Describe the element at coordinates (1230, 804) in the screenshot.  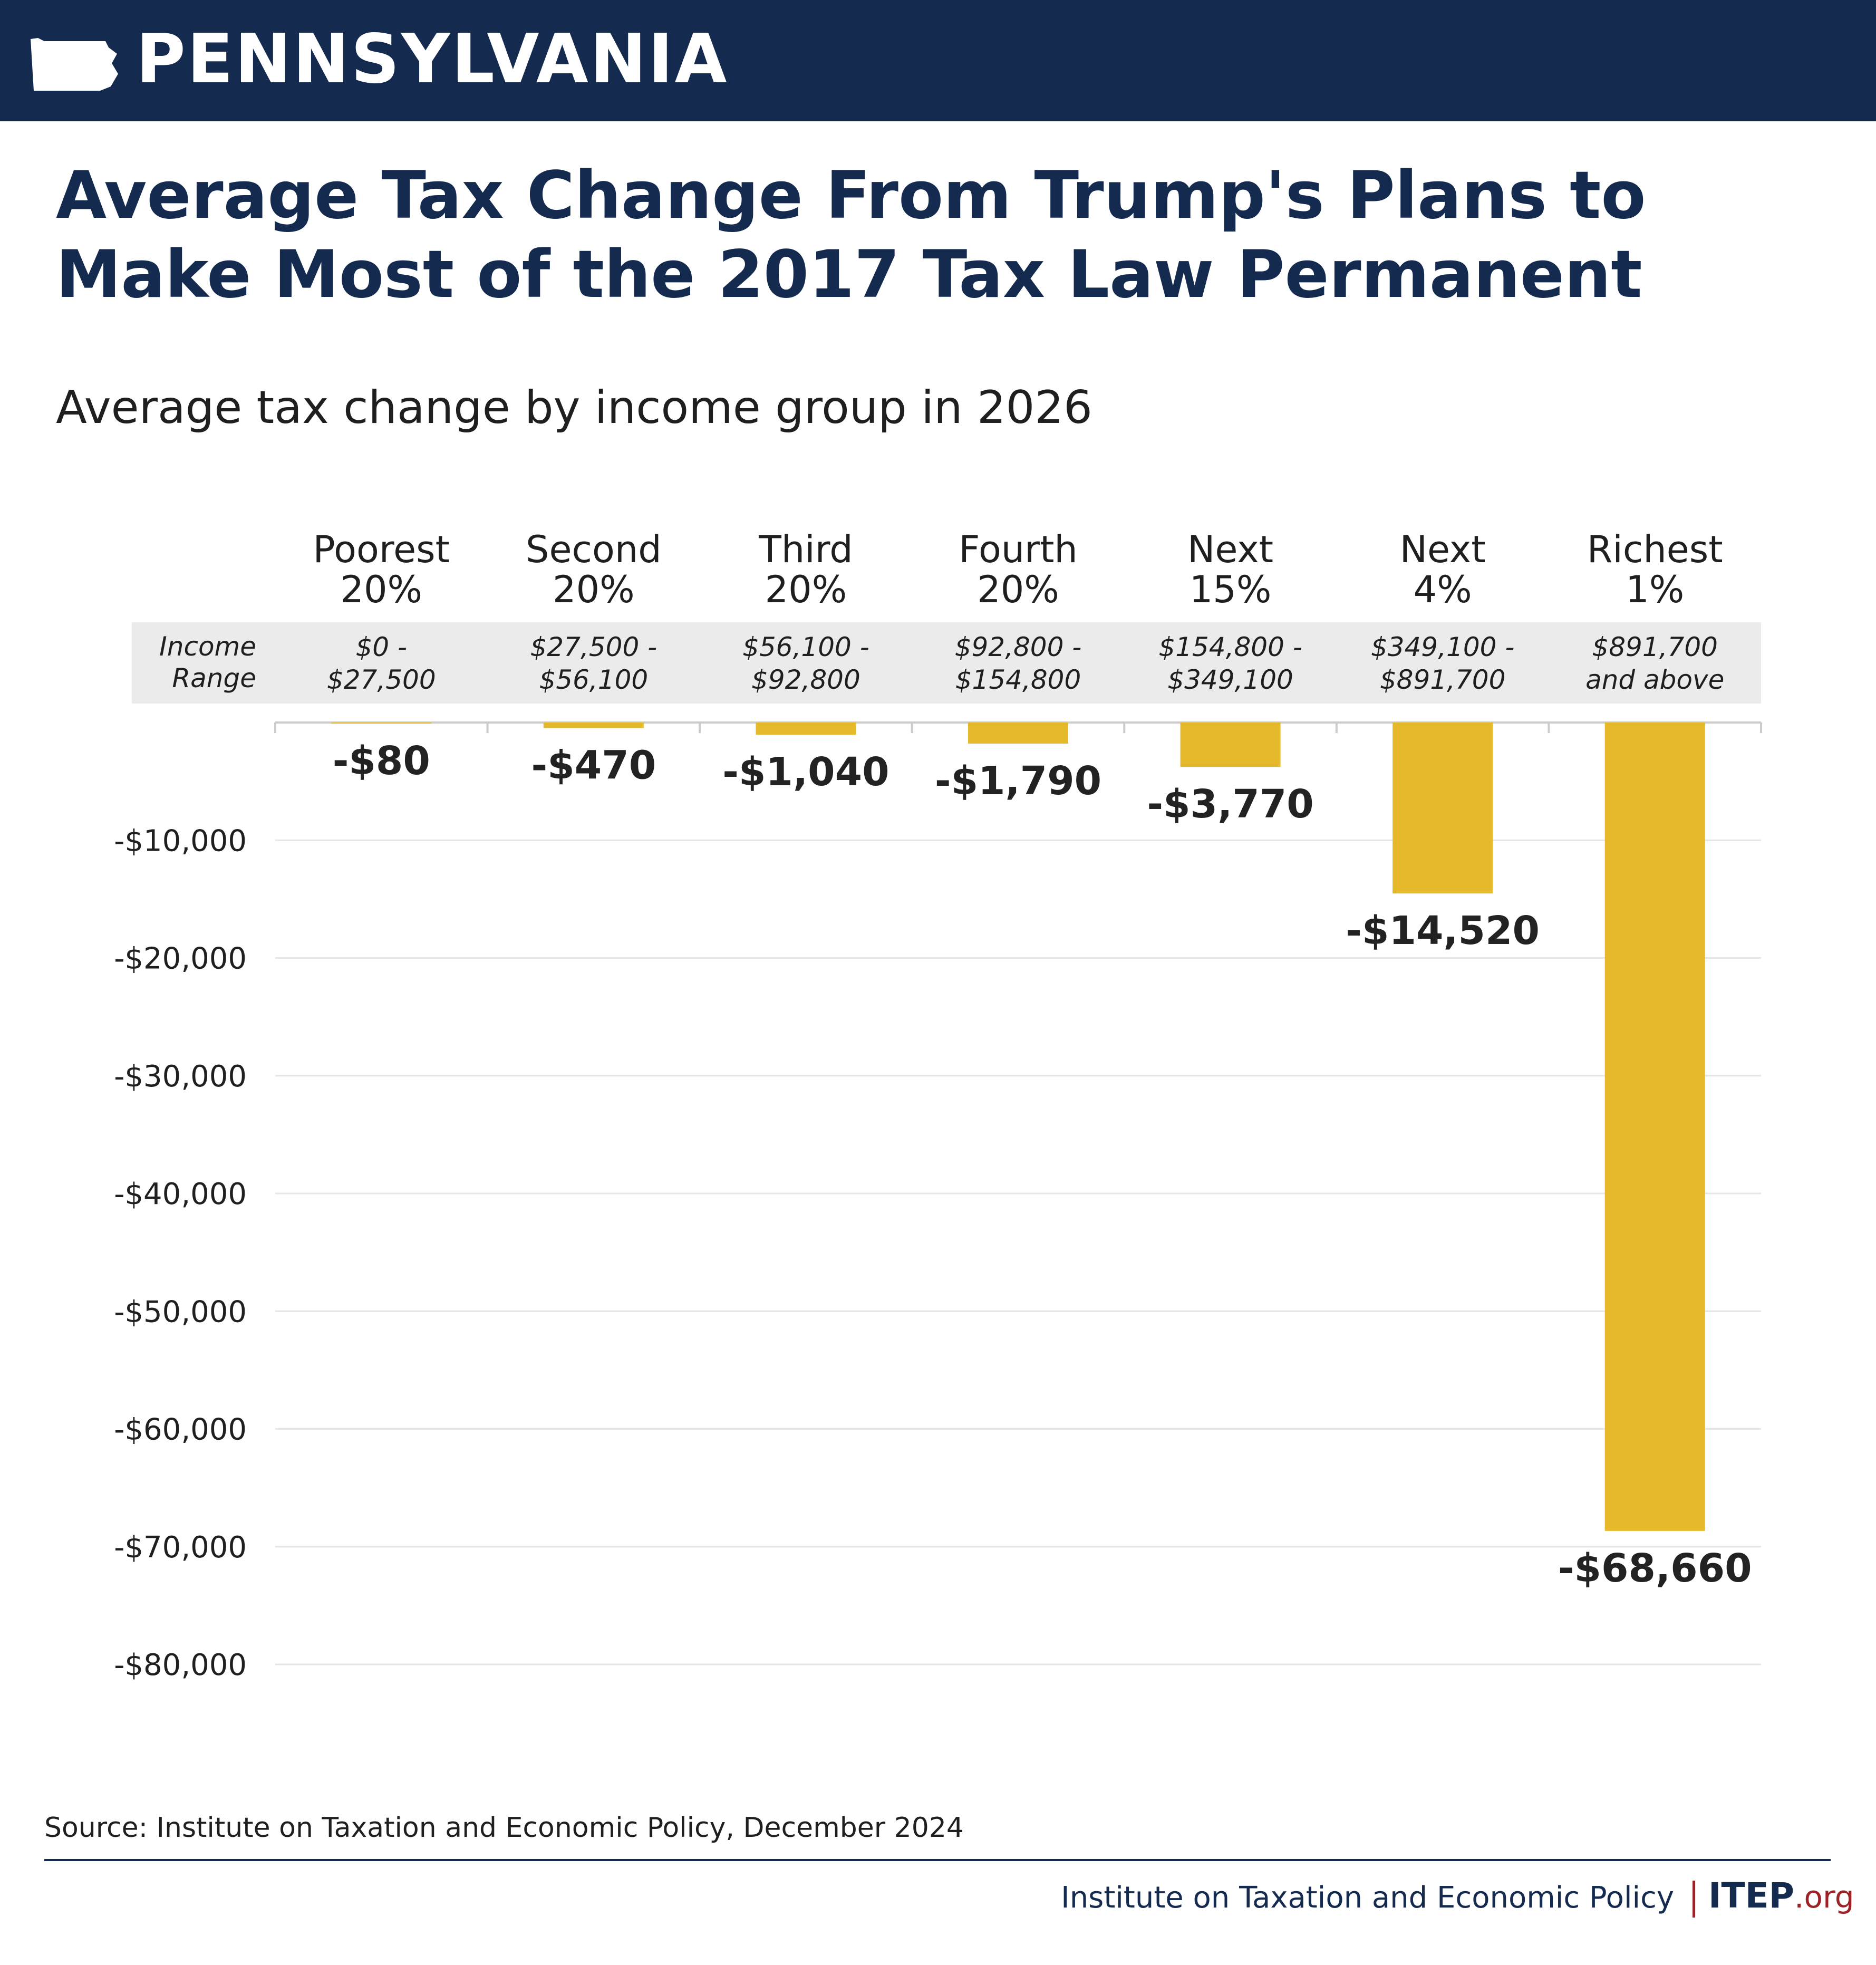
I see `bar-value-label: -$3,770` at that location.